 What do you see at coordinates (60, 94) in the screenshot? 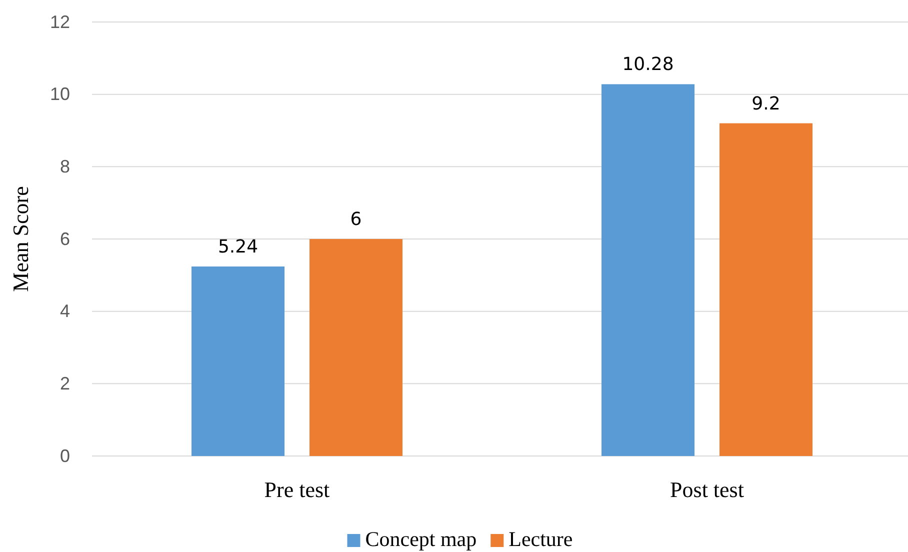
I see `y-tick-label: 10` at bounding box center [60, 94].